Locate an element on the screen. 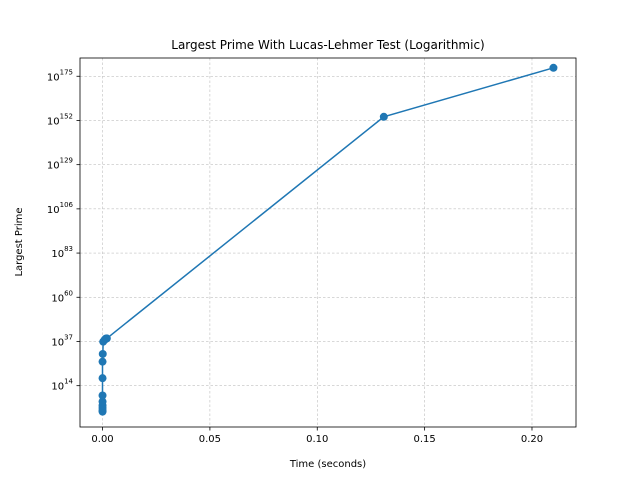 The image size is (640, 480). x-axis-title: Time (seconds) is located at coordinates (327, 464).